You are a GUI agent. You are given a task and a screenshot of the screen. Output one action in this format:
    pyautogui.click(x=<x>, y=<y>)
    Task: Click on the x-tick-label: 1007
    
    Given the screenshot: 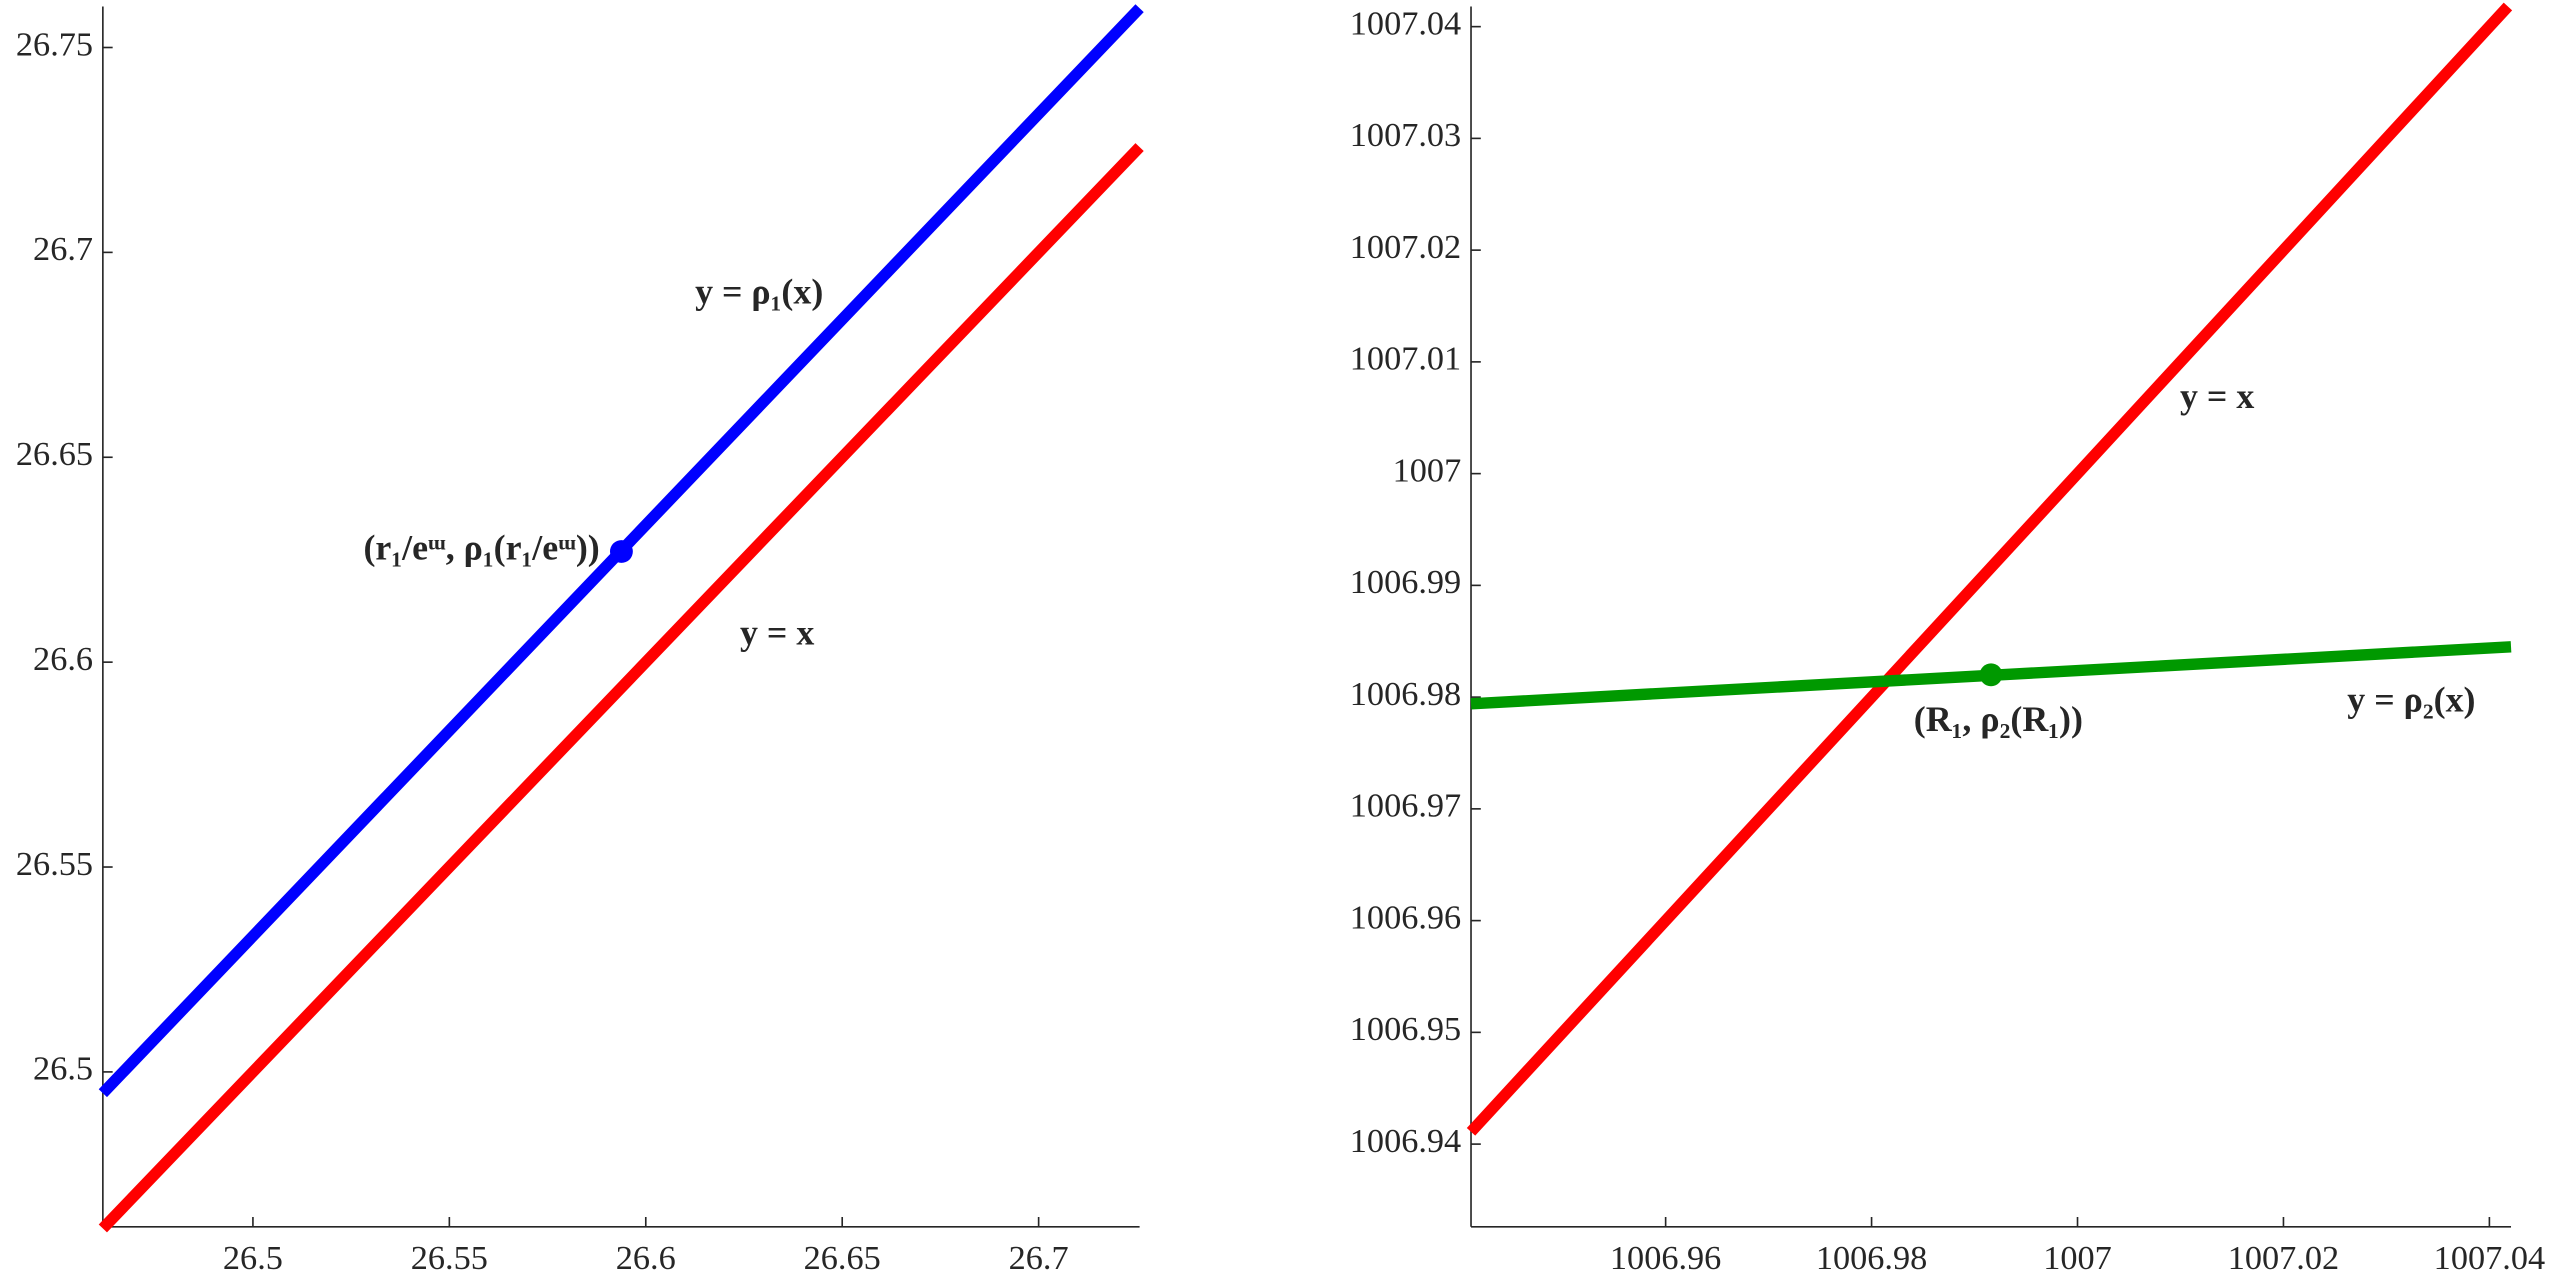 What is the action you would take?
    pyautogui.click(x=2077, y=1258)
    